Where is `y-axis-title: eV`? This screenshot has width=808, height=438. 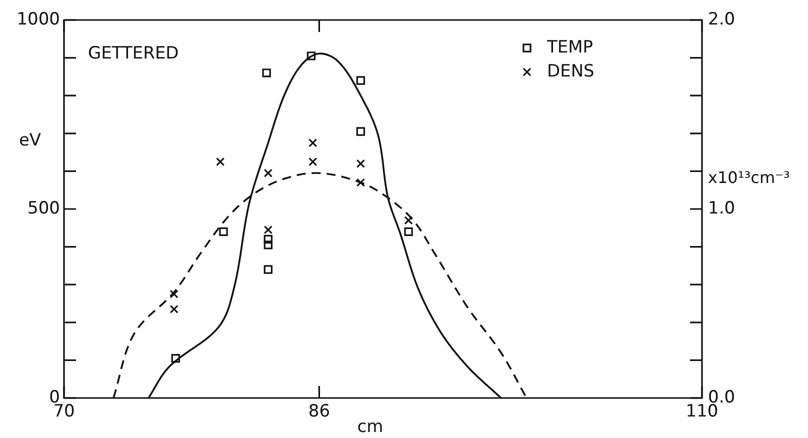
y-axis-title: eV is located at coordinates (30, 140).